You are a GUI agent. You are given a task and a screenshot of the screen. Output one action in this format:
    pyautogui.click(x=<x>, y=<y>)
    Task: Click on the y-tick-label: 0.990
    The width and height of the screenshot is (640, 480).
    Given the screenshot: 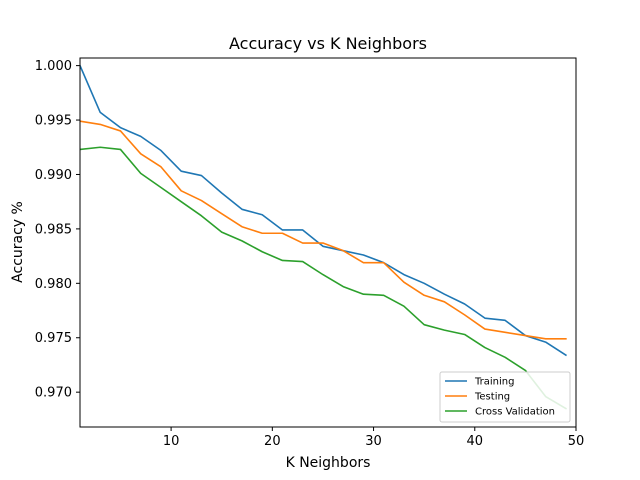 What is the action you would take?
    pyautogui.click(x=53, y=175)
    